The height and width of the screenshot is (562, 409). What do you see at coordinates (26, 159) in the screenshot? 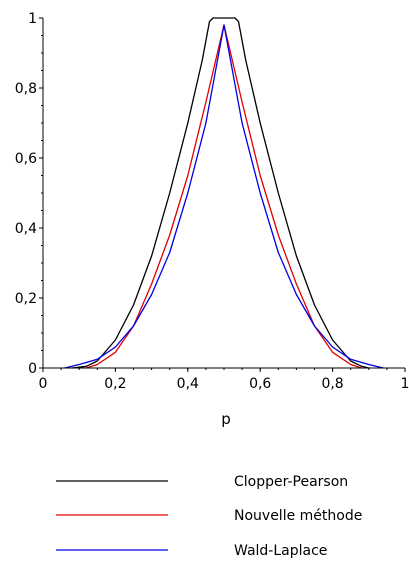
I see `y-tick-label: 0,6` at bounding box center [26, 159].